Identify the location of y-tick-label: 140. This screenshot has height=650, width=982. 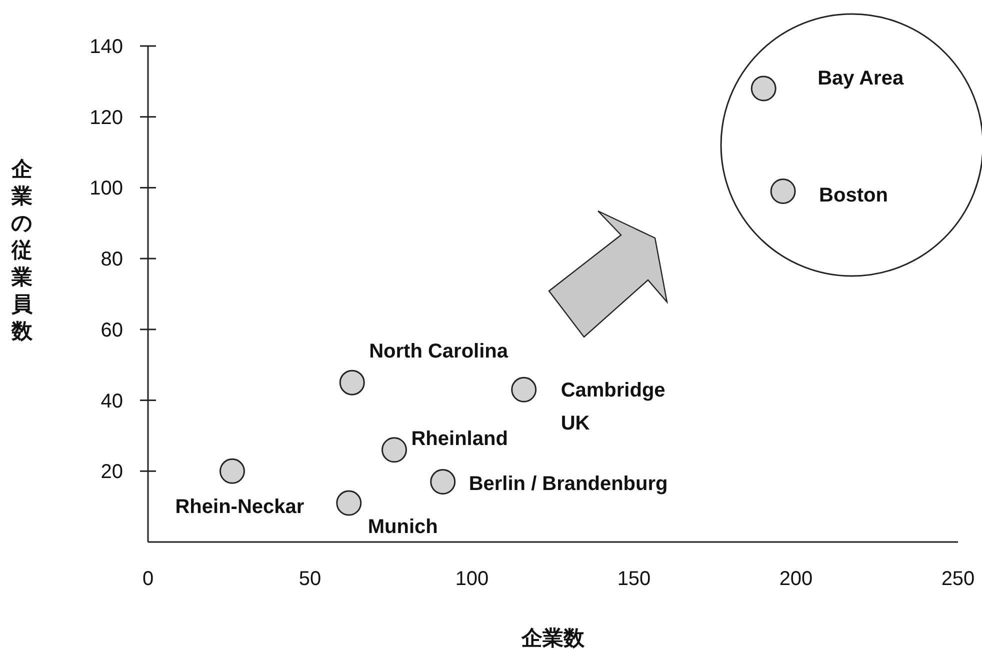
(106, 47).